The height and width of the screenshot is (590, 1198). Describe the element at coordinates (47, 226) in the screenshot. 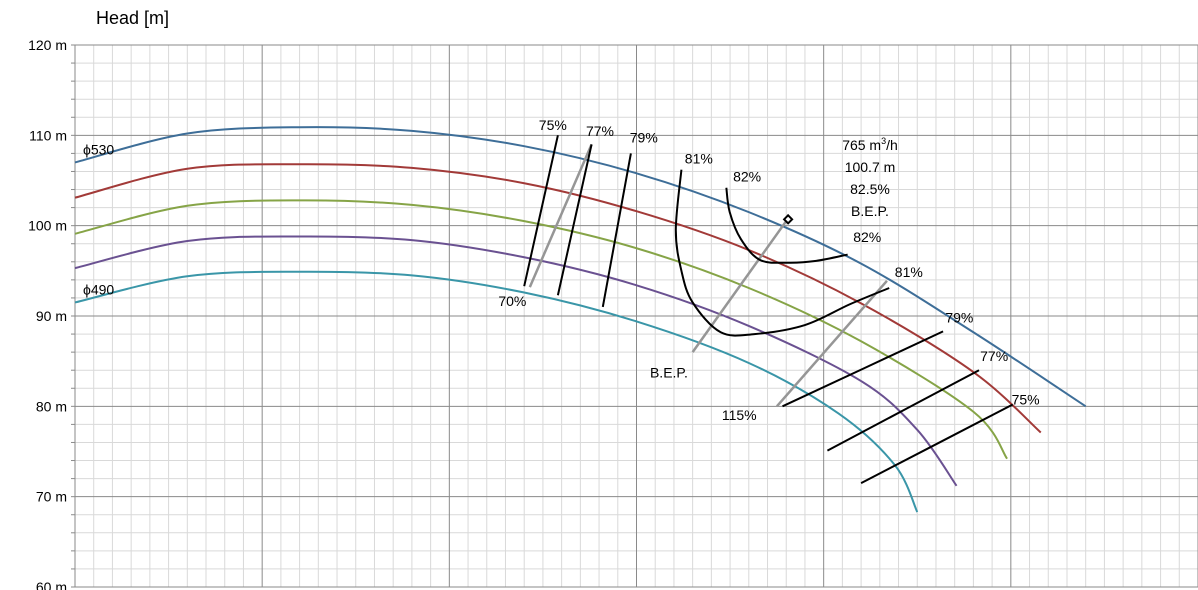

I see `y-tick-label: 100 m` at that location.